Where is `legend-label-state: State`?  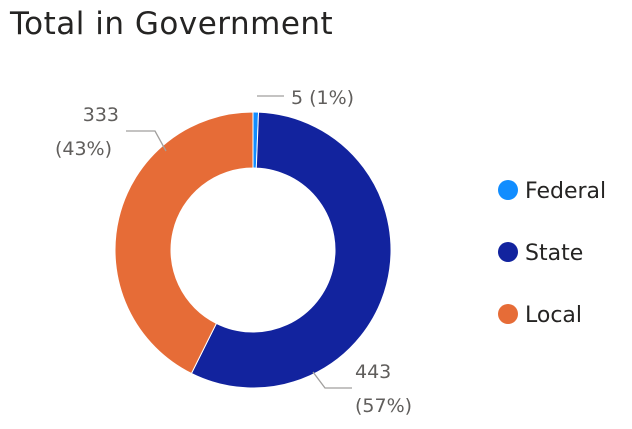 legend-label-state: State is located at coordinates (554, 253).